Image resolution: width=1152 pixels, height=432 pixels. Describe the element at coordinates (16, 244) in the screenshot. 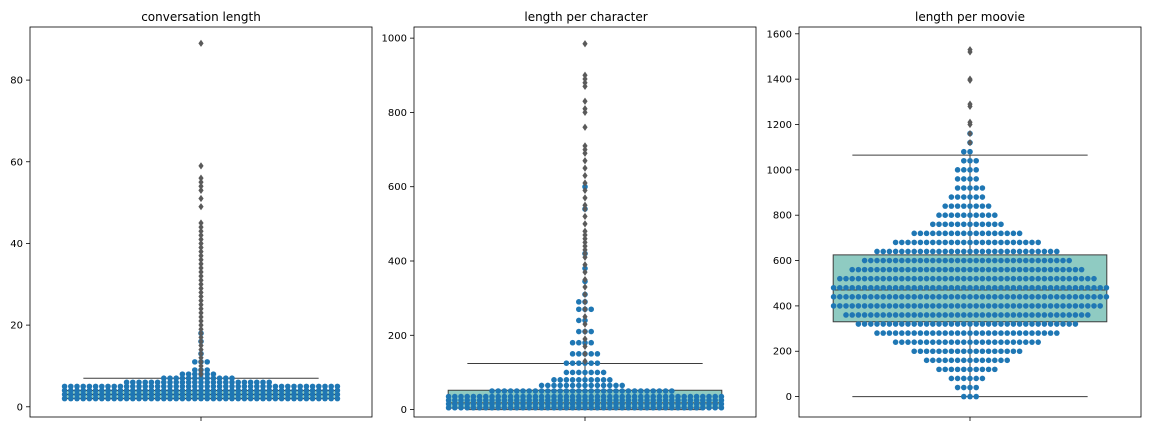

I see `y-tick-label: 40` at that location.